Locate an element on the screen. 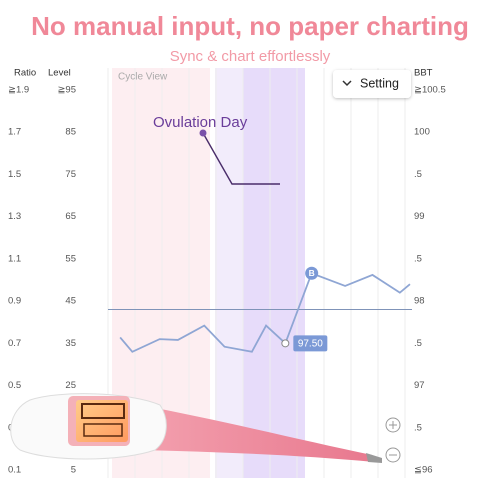 This screenshot has height=500, width=500. y-tick-label: 0.1 is located at coordinates (14, 470).